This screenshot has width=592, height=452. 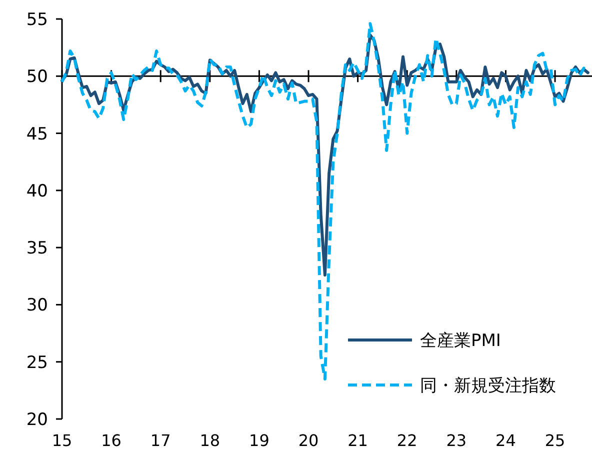 I want to click on y-tick-label: 30, so click(x=37, y=306).